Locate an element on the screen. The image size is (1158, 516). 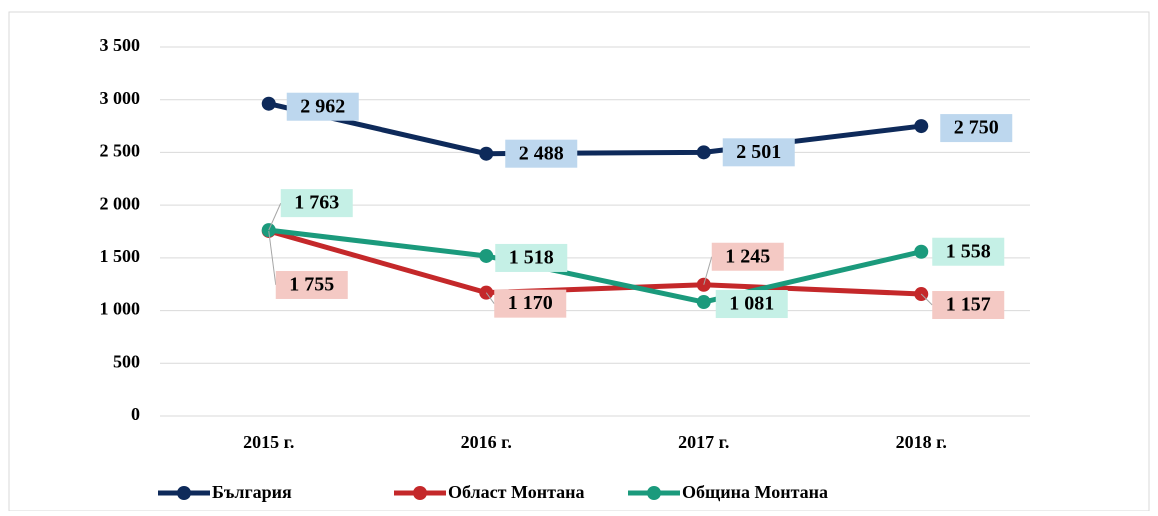
data-label: 1 245 is located at coordinates (747, 256).